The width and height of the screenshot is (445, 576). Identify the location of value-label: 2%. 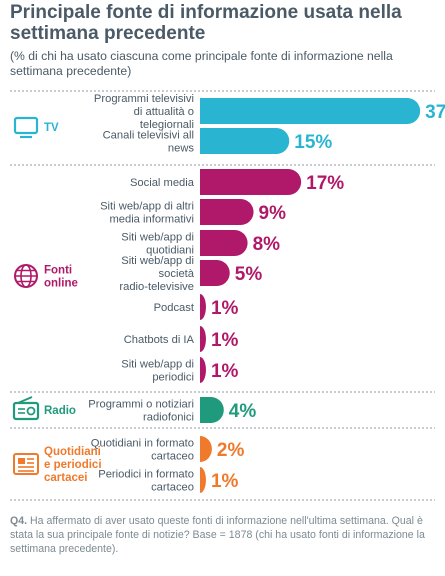
(231, 450).